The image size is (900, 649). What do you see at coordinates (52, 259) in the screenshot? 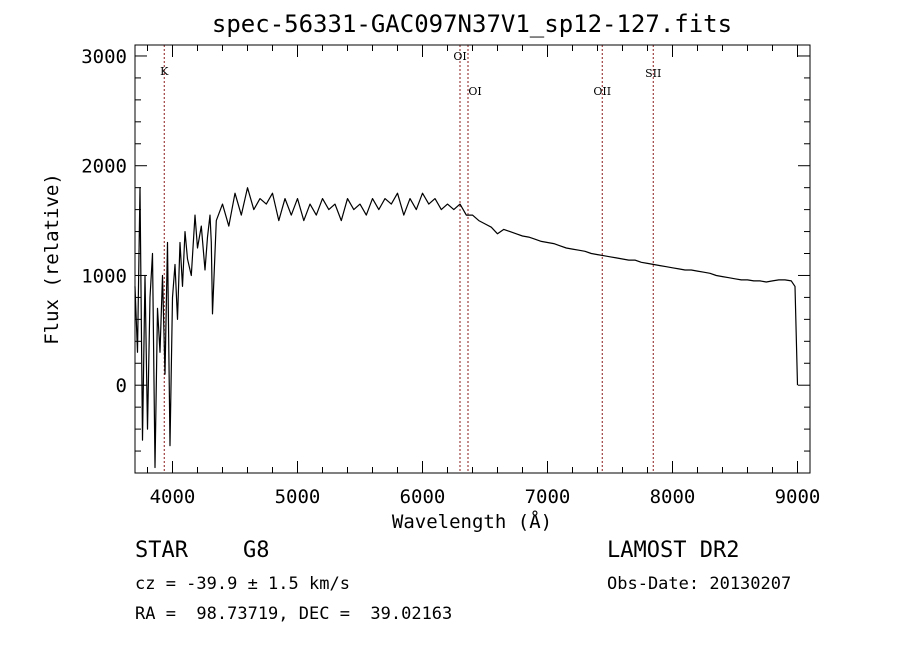
I see `y-axis-label: Flux (relative)` at bounding box center [52, 259].